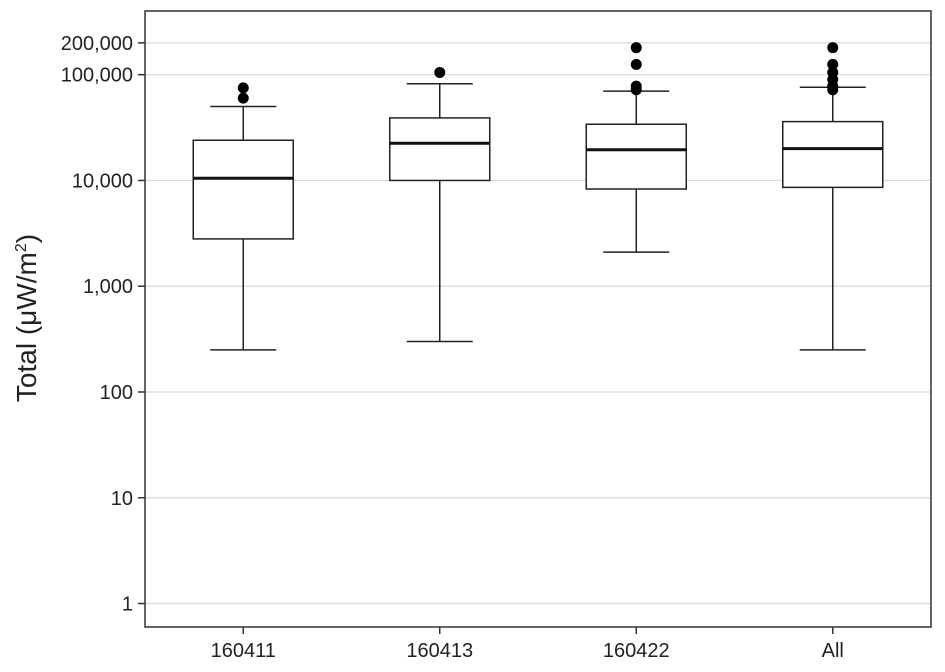 The image size is (945, 672). Describe the element at coordinates (116, 393) in the screenshot. I see `y-tick-label: 100` at that location.